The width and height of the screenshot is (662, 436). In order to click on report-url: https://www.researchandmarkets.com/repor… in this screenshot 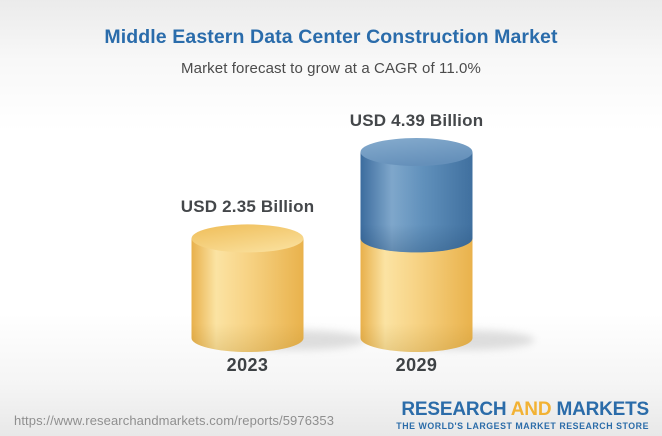, I will do `click(174, 420)`.